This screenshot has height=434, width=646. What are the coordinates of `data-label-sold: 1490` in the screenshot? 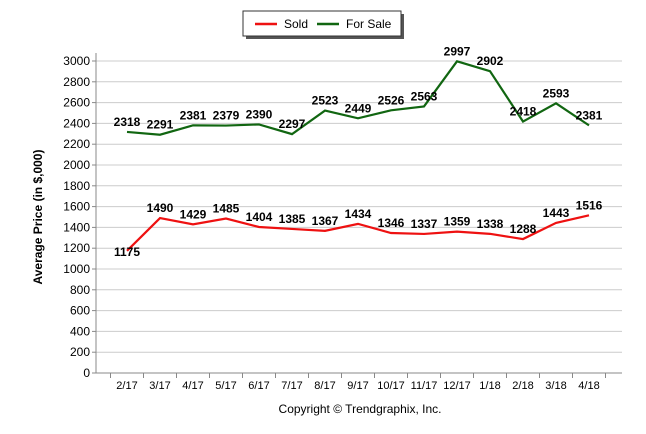 It's located at (160, 208).